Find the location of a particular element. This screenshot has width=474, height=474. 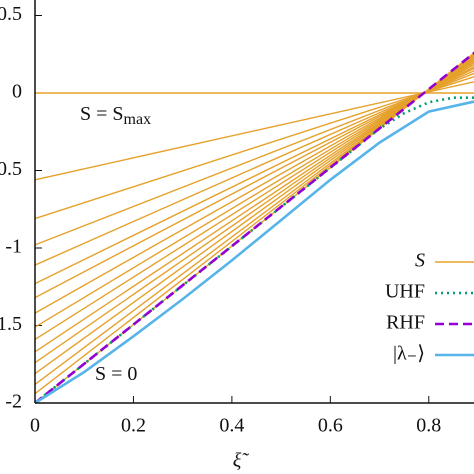

x-axis-label: ξ̃ is located at coordinates (241, 461).